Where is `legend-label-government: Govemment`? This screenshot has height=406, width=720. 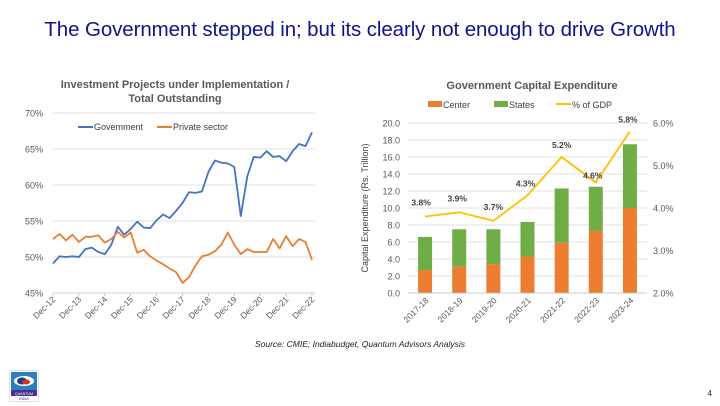 legend-label-government: Govemment is located at coordinates (119, 127).